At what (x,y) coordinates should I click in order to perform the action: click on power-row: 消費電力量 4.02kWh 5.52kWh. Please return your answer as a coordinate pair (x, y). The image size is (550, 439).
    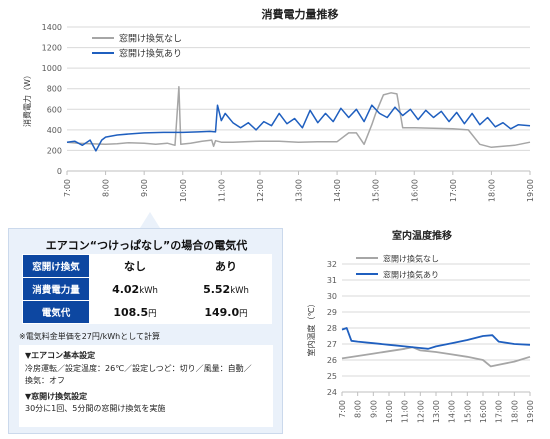
    Looking at the image, I should click on (147, 289).